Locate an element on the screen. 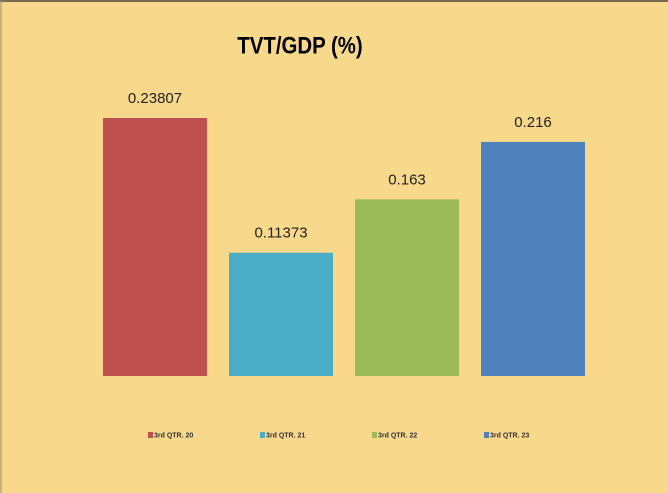 The width and height of the screenshot is (668, 493). legend-label: 3rd QTR. 21 is located at coordinates (285, 435).